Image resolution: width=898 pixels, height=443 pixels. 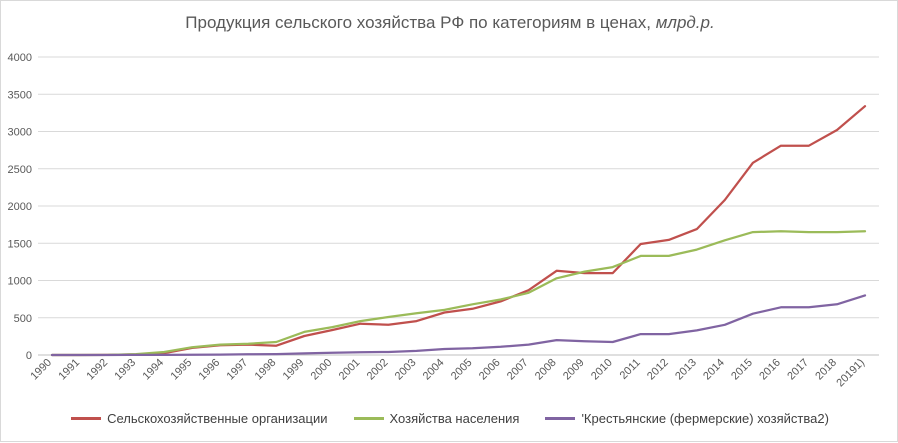 What do you see at coordinates (454, 418) in the screenshot?
I see `legend-label: Хозяйства населения` at bounding box center [454, 418].